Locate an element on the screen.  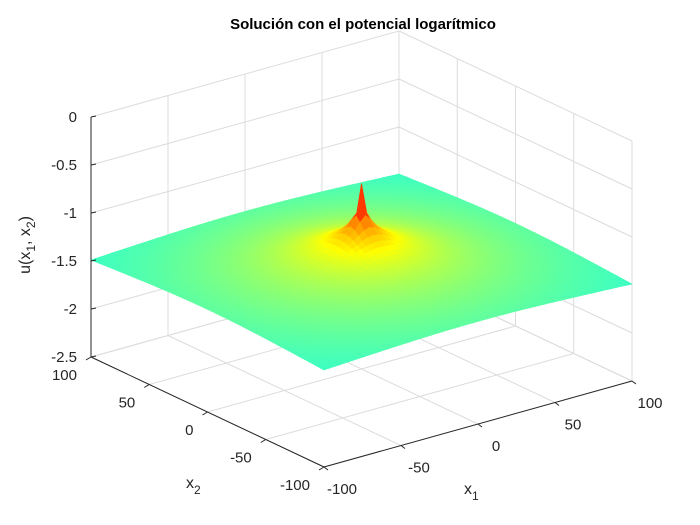
z-tick-label: -0.5 is located at coordinates (64, 165).